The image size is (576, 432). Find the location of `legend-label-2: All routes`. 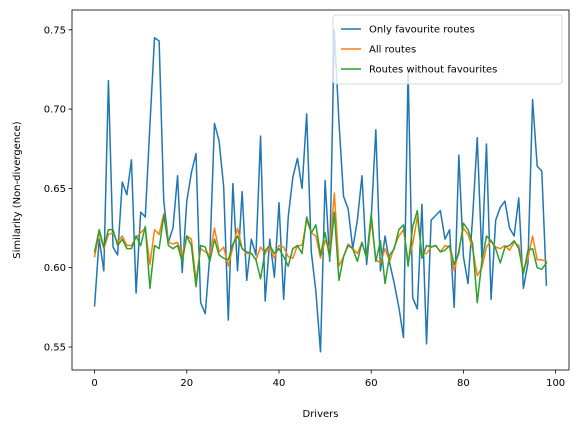

legend-label-2: All routes is located at coordinates (392, 50).